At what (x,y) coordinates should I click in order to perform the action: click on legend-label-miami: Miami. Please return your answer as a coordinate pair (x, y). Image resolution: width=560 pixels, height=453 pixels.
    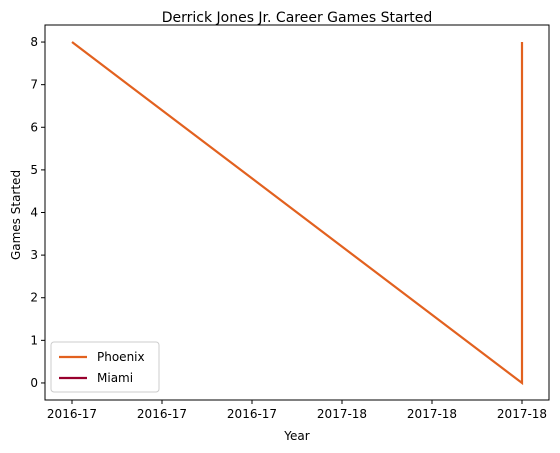
    Looking at the image, I should click on (115, 378).